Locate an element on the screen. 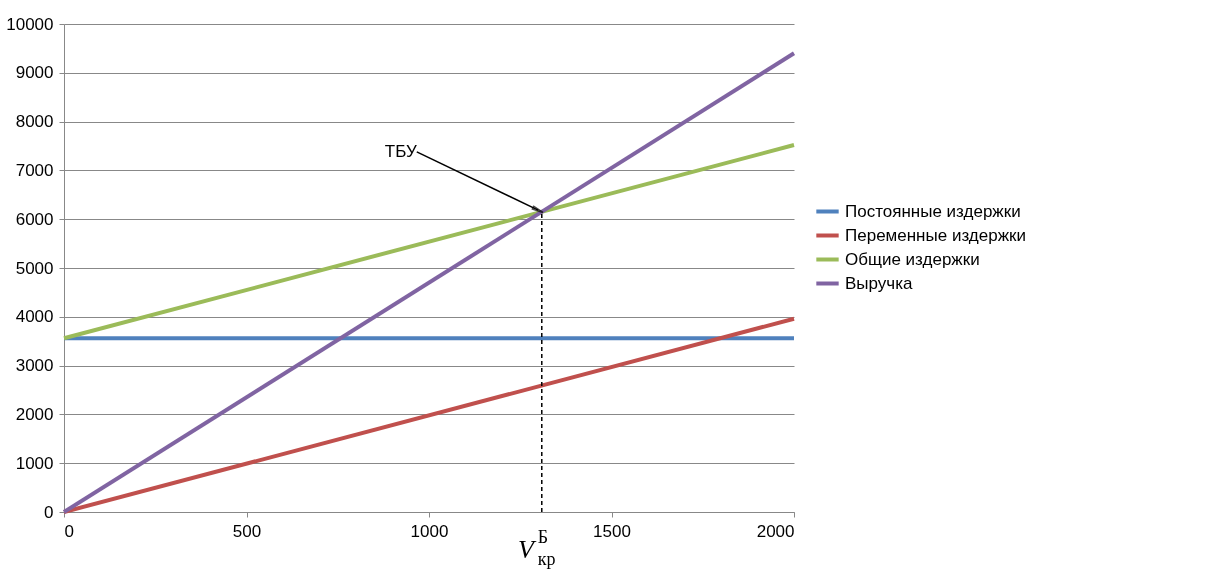  y-tick-label: 9000 is located at coordinates (34, 73).